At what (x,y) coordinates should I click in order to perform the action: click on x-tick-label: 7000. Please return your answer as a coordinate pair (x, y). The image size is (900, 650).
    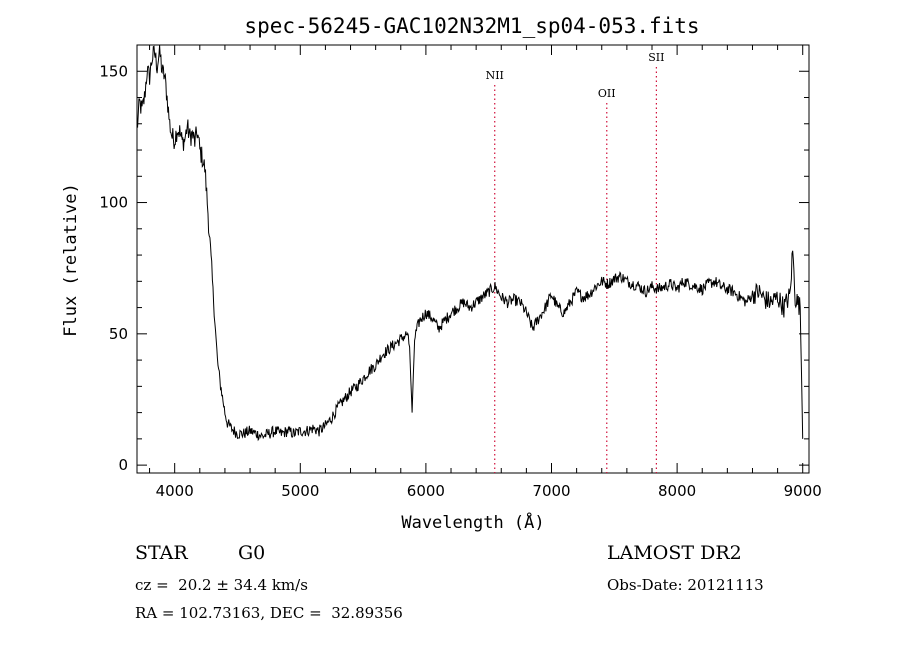
    Looking at the image, I should click on (551, 491).